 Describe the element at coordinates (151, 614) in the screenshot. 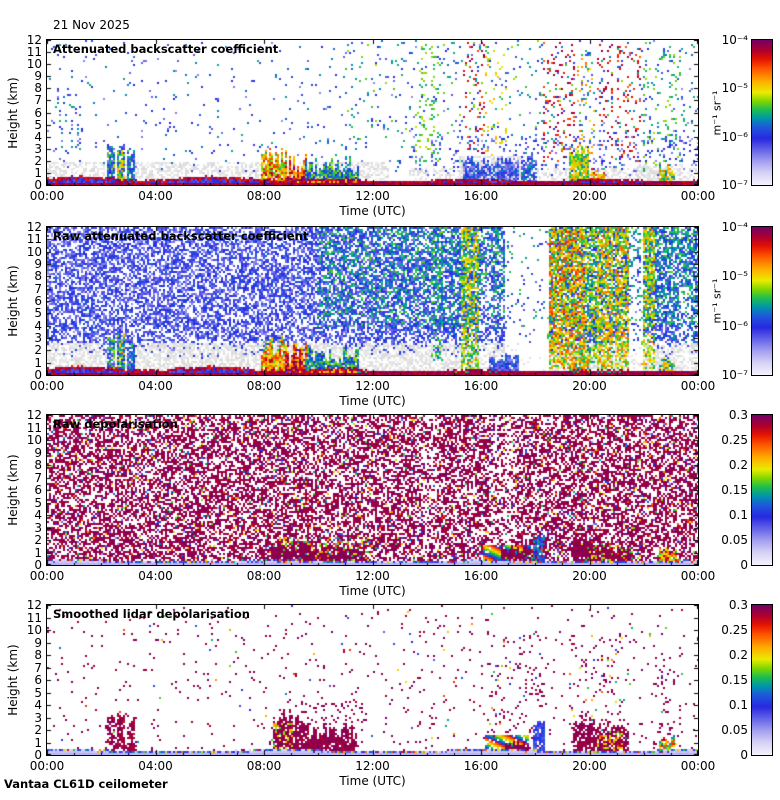

I see `panel-title-3: Smoothed lidar depolarisation` at that location.